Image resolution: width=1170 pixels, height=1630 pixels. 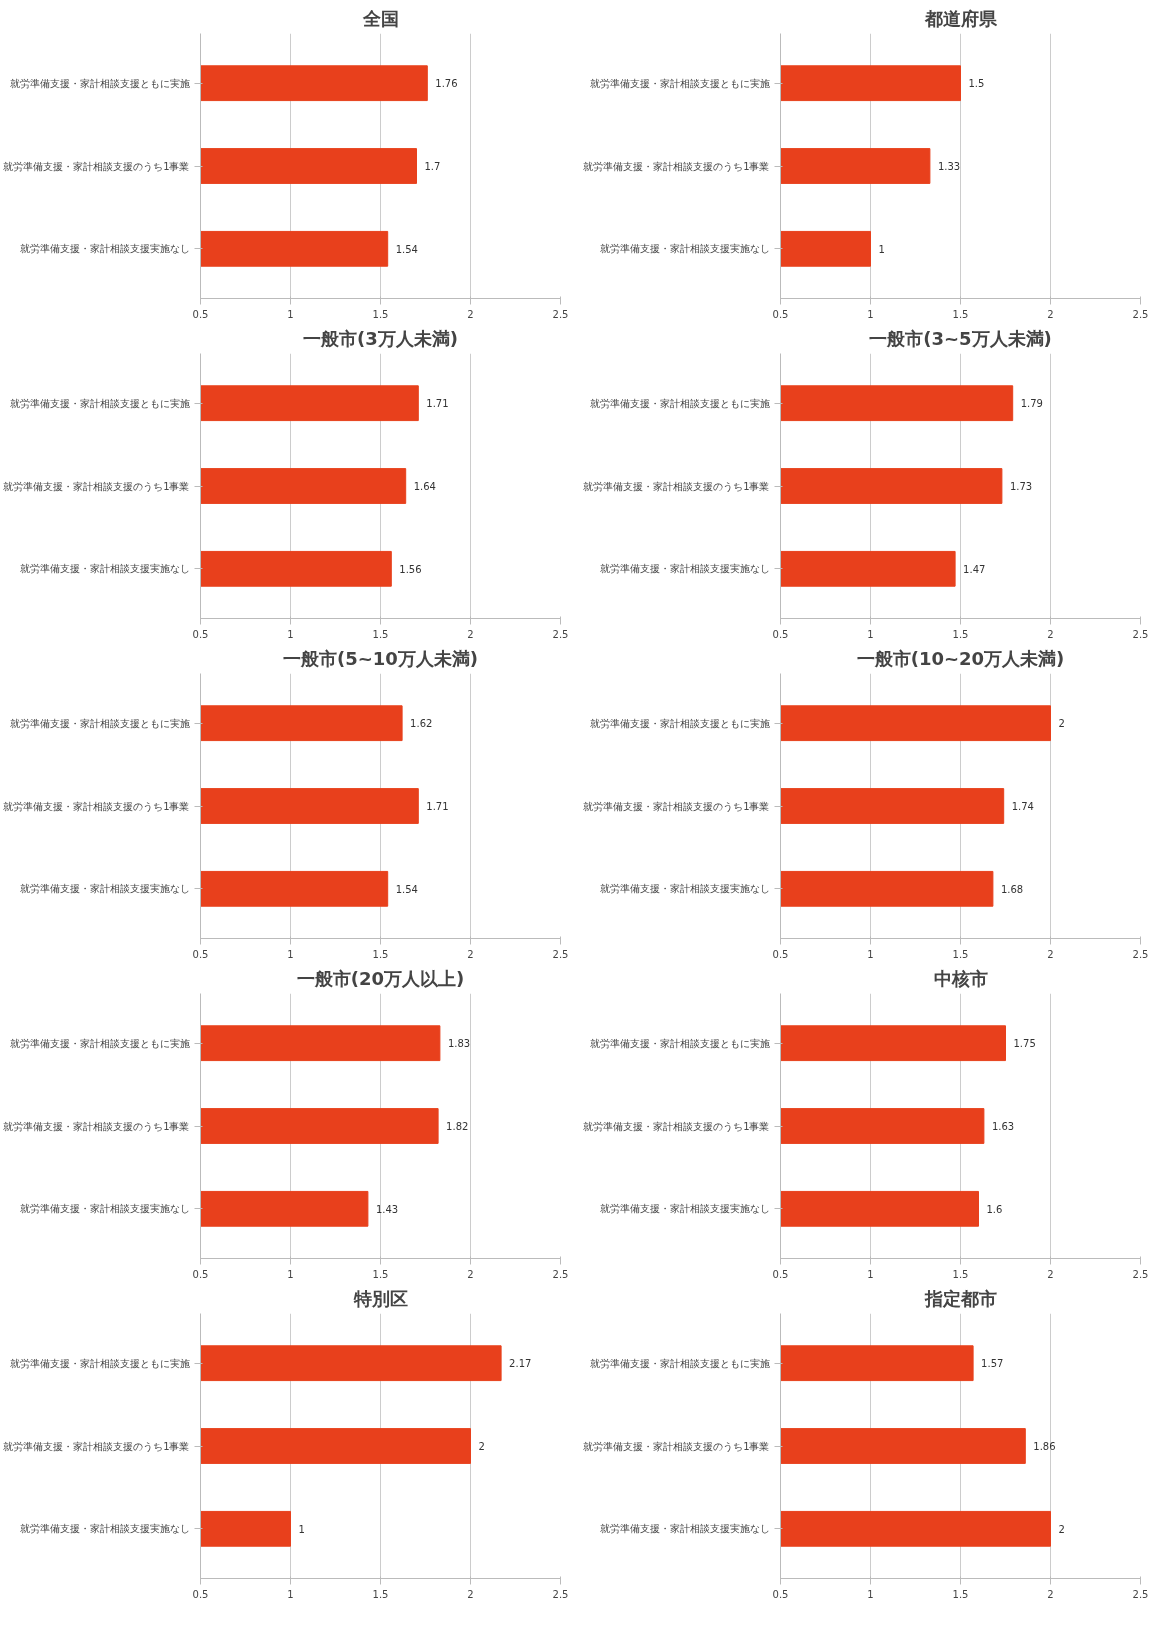 What do you see at coordinates (387, 1209) in the screenshot?
I see `data-label: 1.43` at bounding box center [387, 1209].